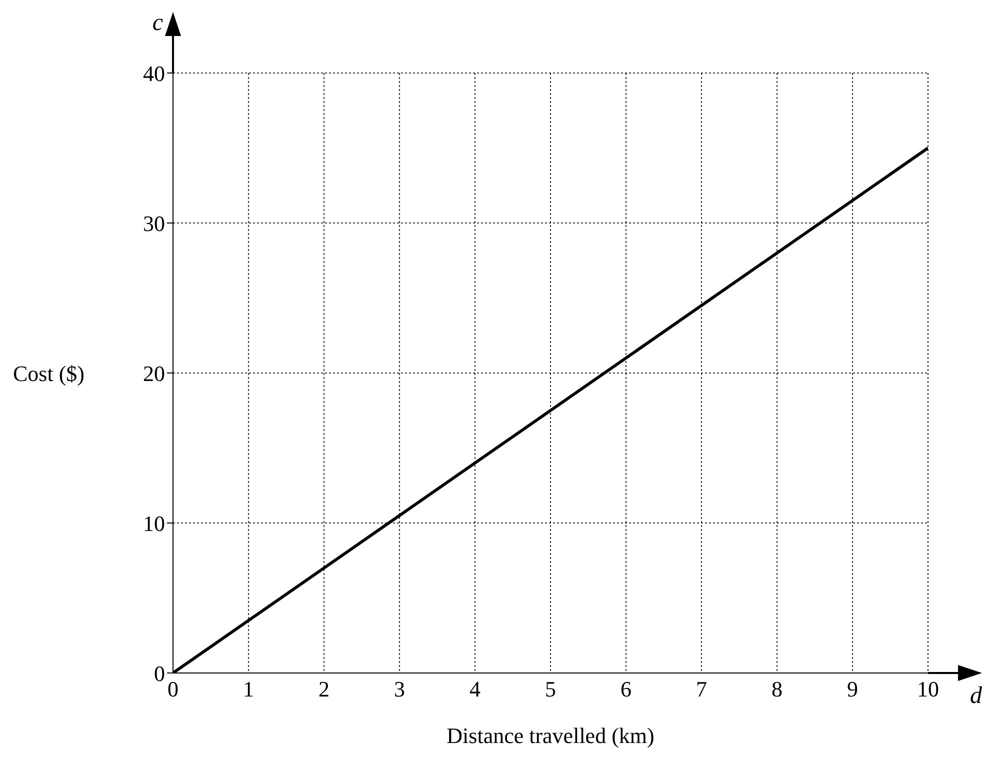 Image resolution: width=997 pixels, height=758 pixels. Describe the element at coordinates (852, 689) in the screenshot. I see `x-tick-label: 9` at that location.